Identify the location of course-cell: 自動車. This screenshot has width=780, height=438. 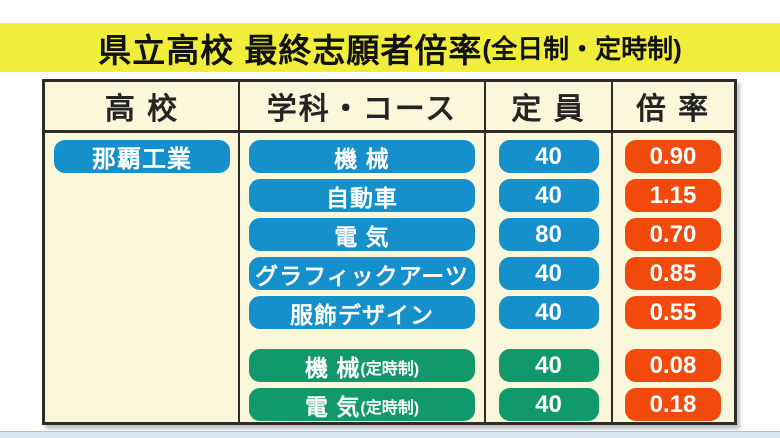
(362, 195).